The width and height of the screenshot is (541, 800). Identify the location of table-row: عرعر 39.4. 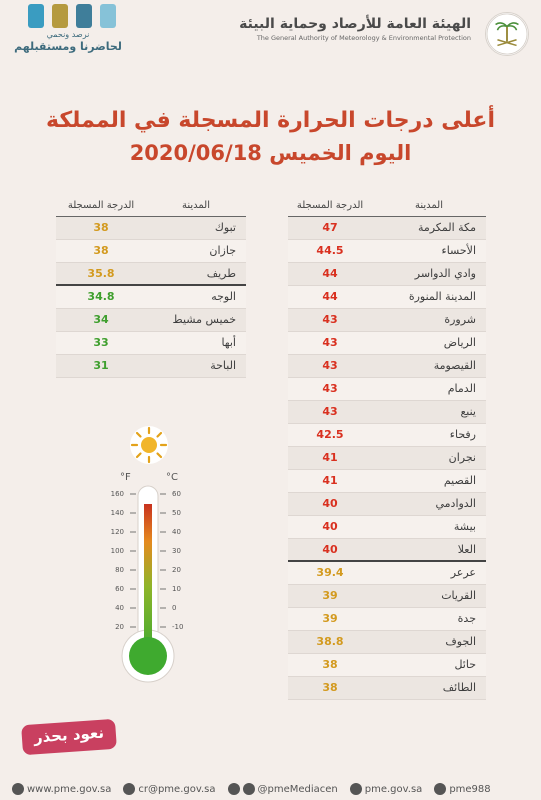
(387, 572).